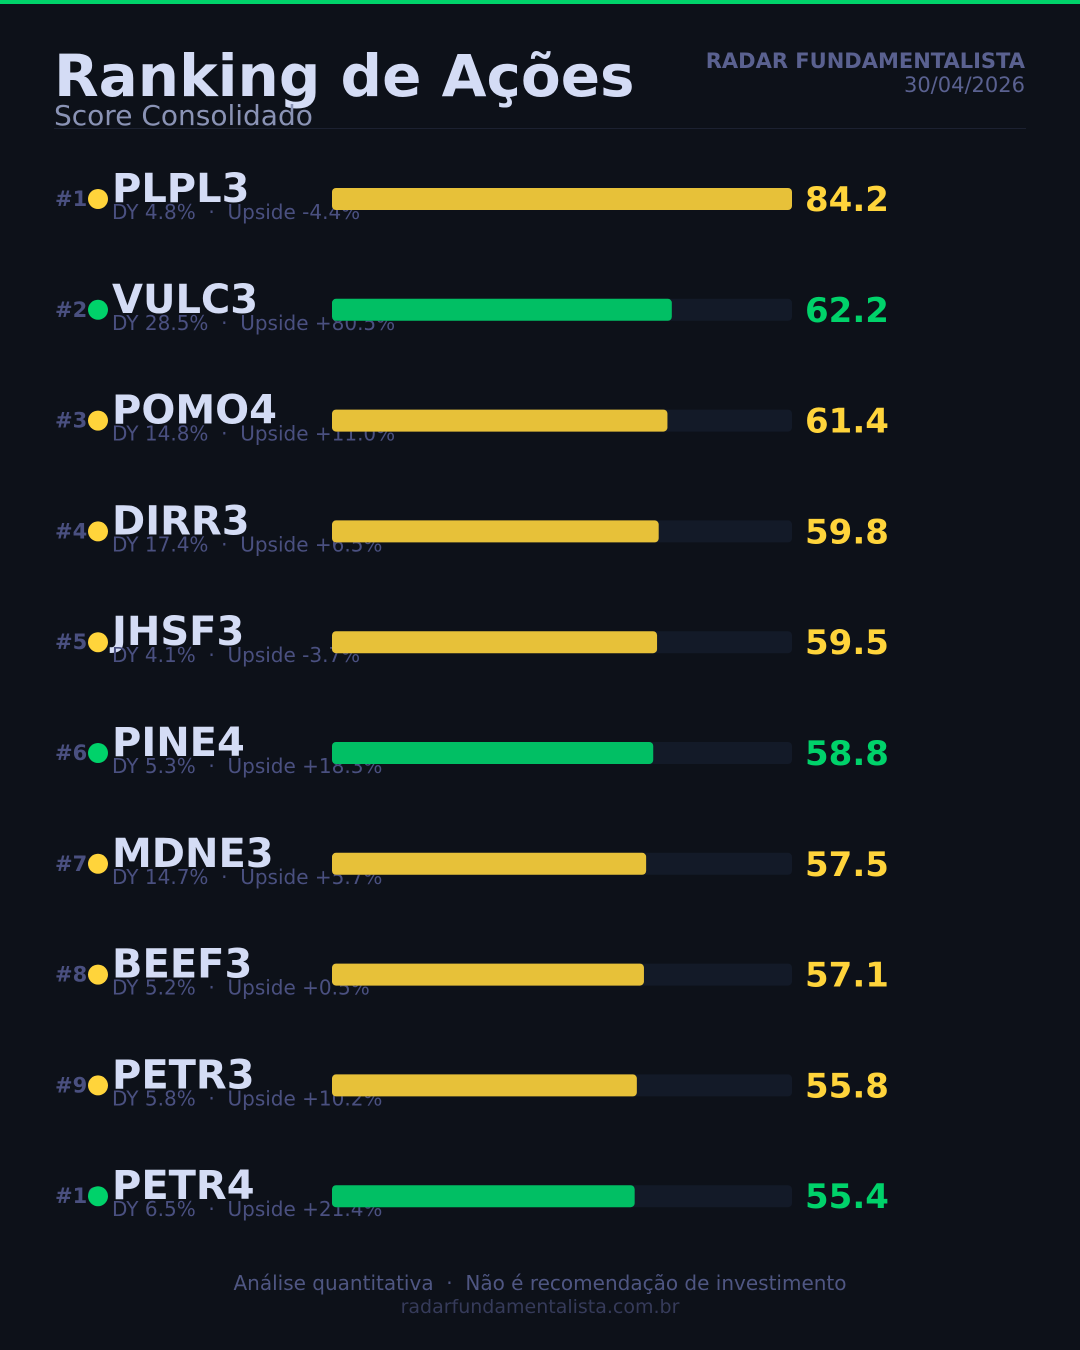  I want to click on brand: RADAR FUNDAMENTALISTA, so click(866, 61).